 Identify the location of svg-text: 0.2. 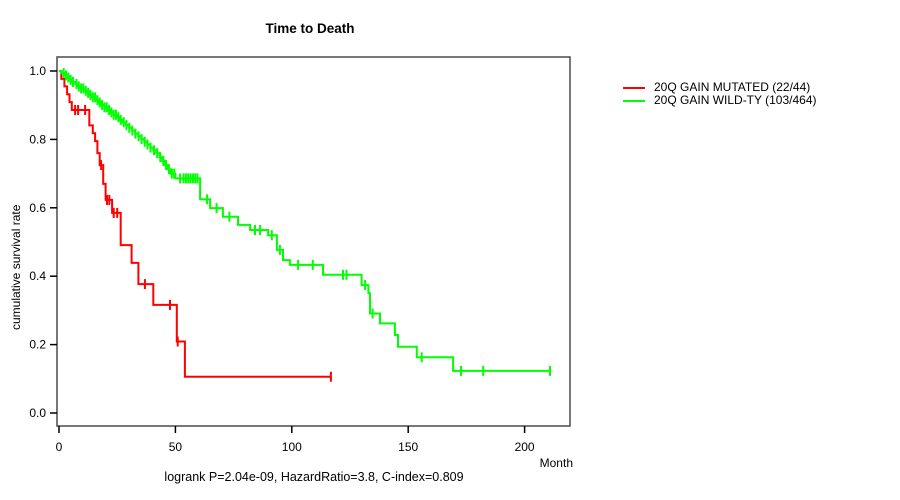
(37, 345).